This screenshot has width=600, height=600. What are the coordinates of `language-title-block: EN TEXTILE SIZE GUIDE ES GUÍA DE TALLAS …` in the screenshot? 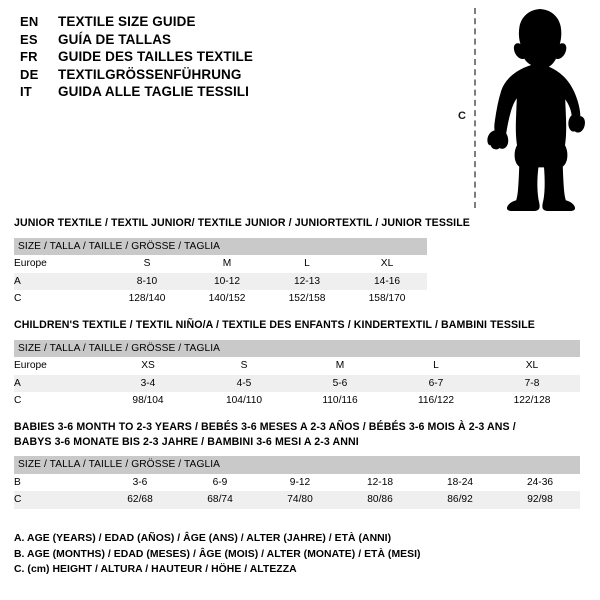 It's located at (230, 58).